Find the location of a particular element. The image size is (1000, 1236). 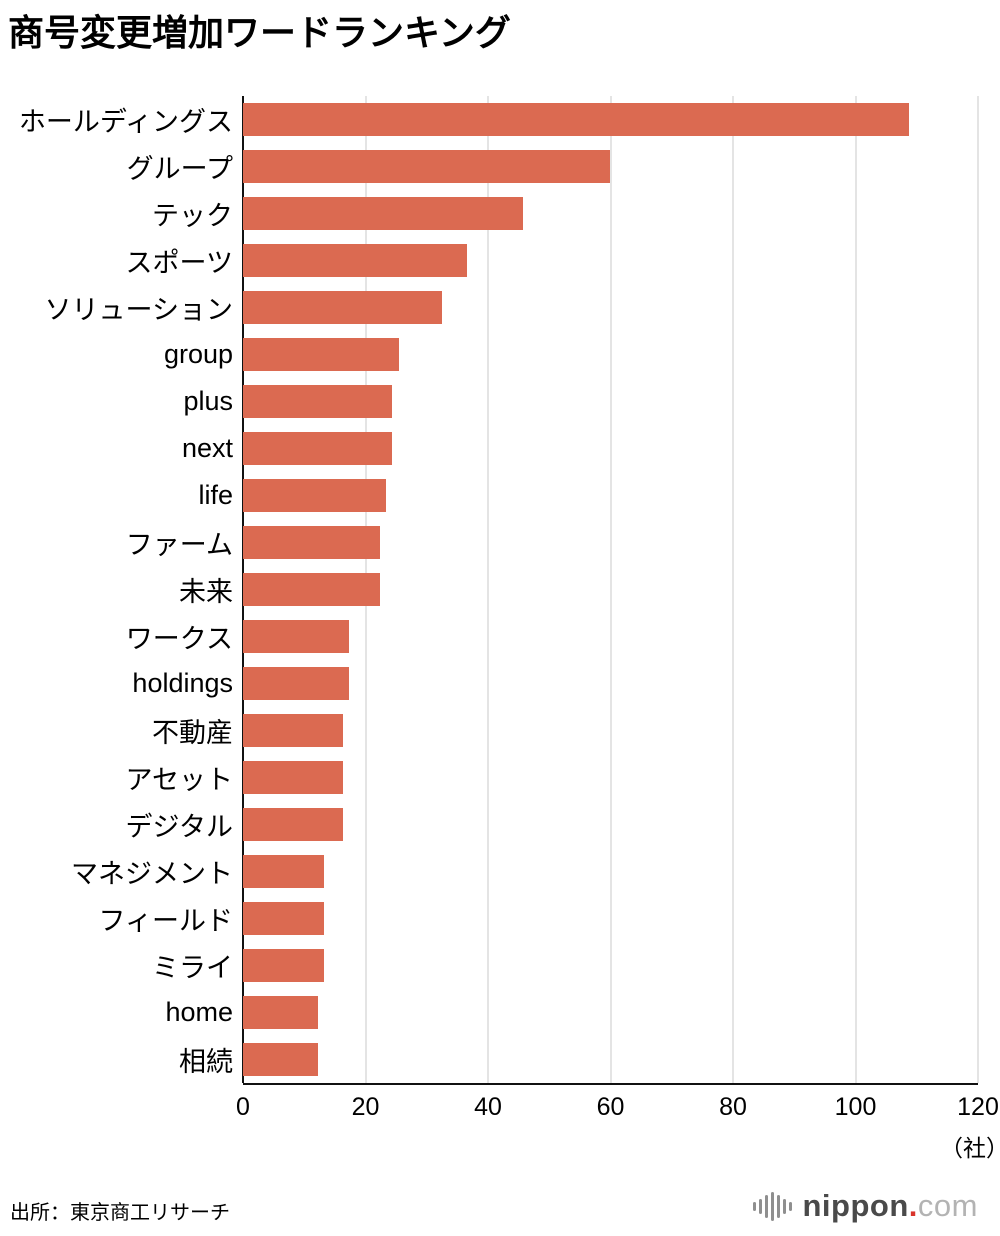

chart-row: アセット is located at coordinates (495, 777).